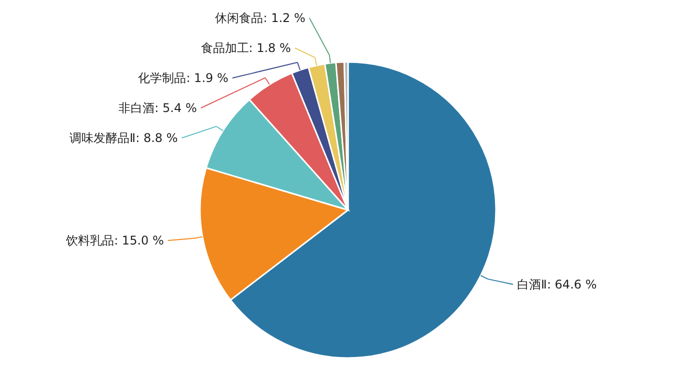  I want to click on slice-label: 食品加工: 1.8 %, so click(245, 48).